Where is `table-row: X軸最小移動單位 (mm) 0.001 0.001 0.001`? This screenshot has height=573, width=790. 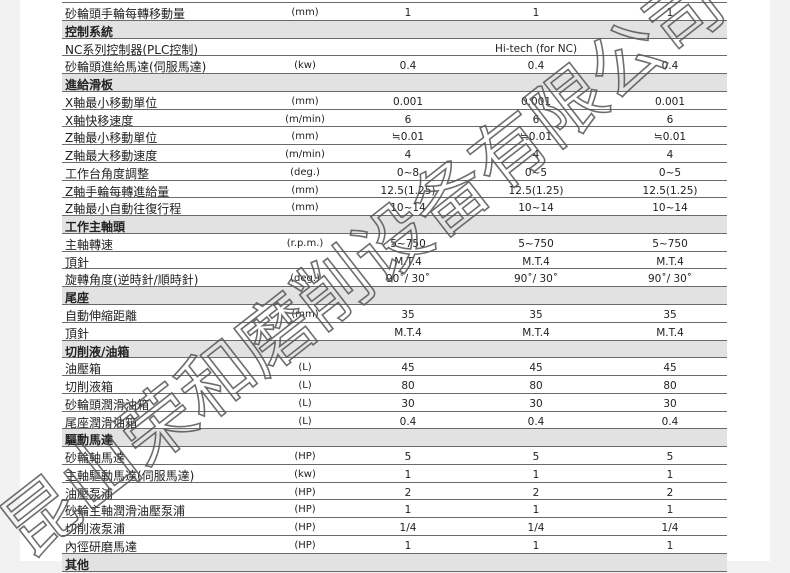 table-row: X軸最小移動單位 (mm) 0.001 0.001 0.001 is located at coordinates (394, 101).